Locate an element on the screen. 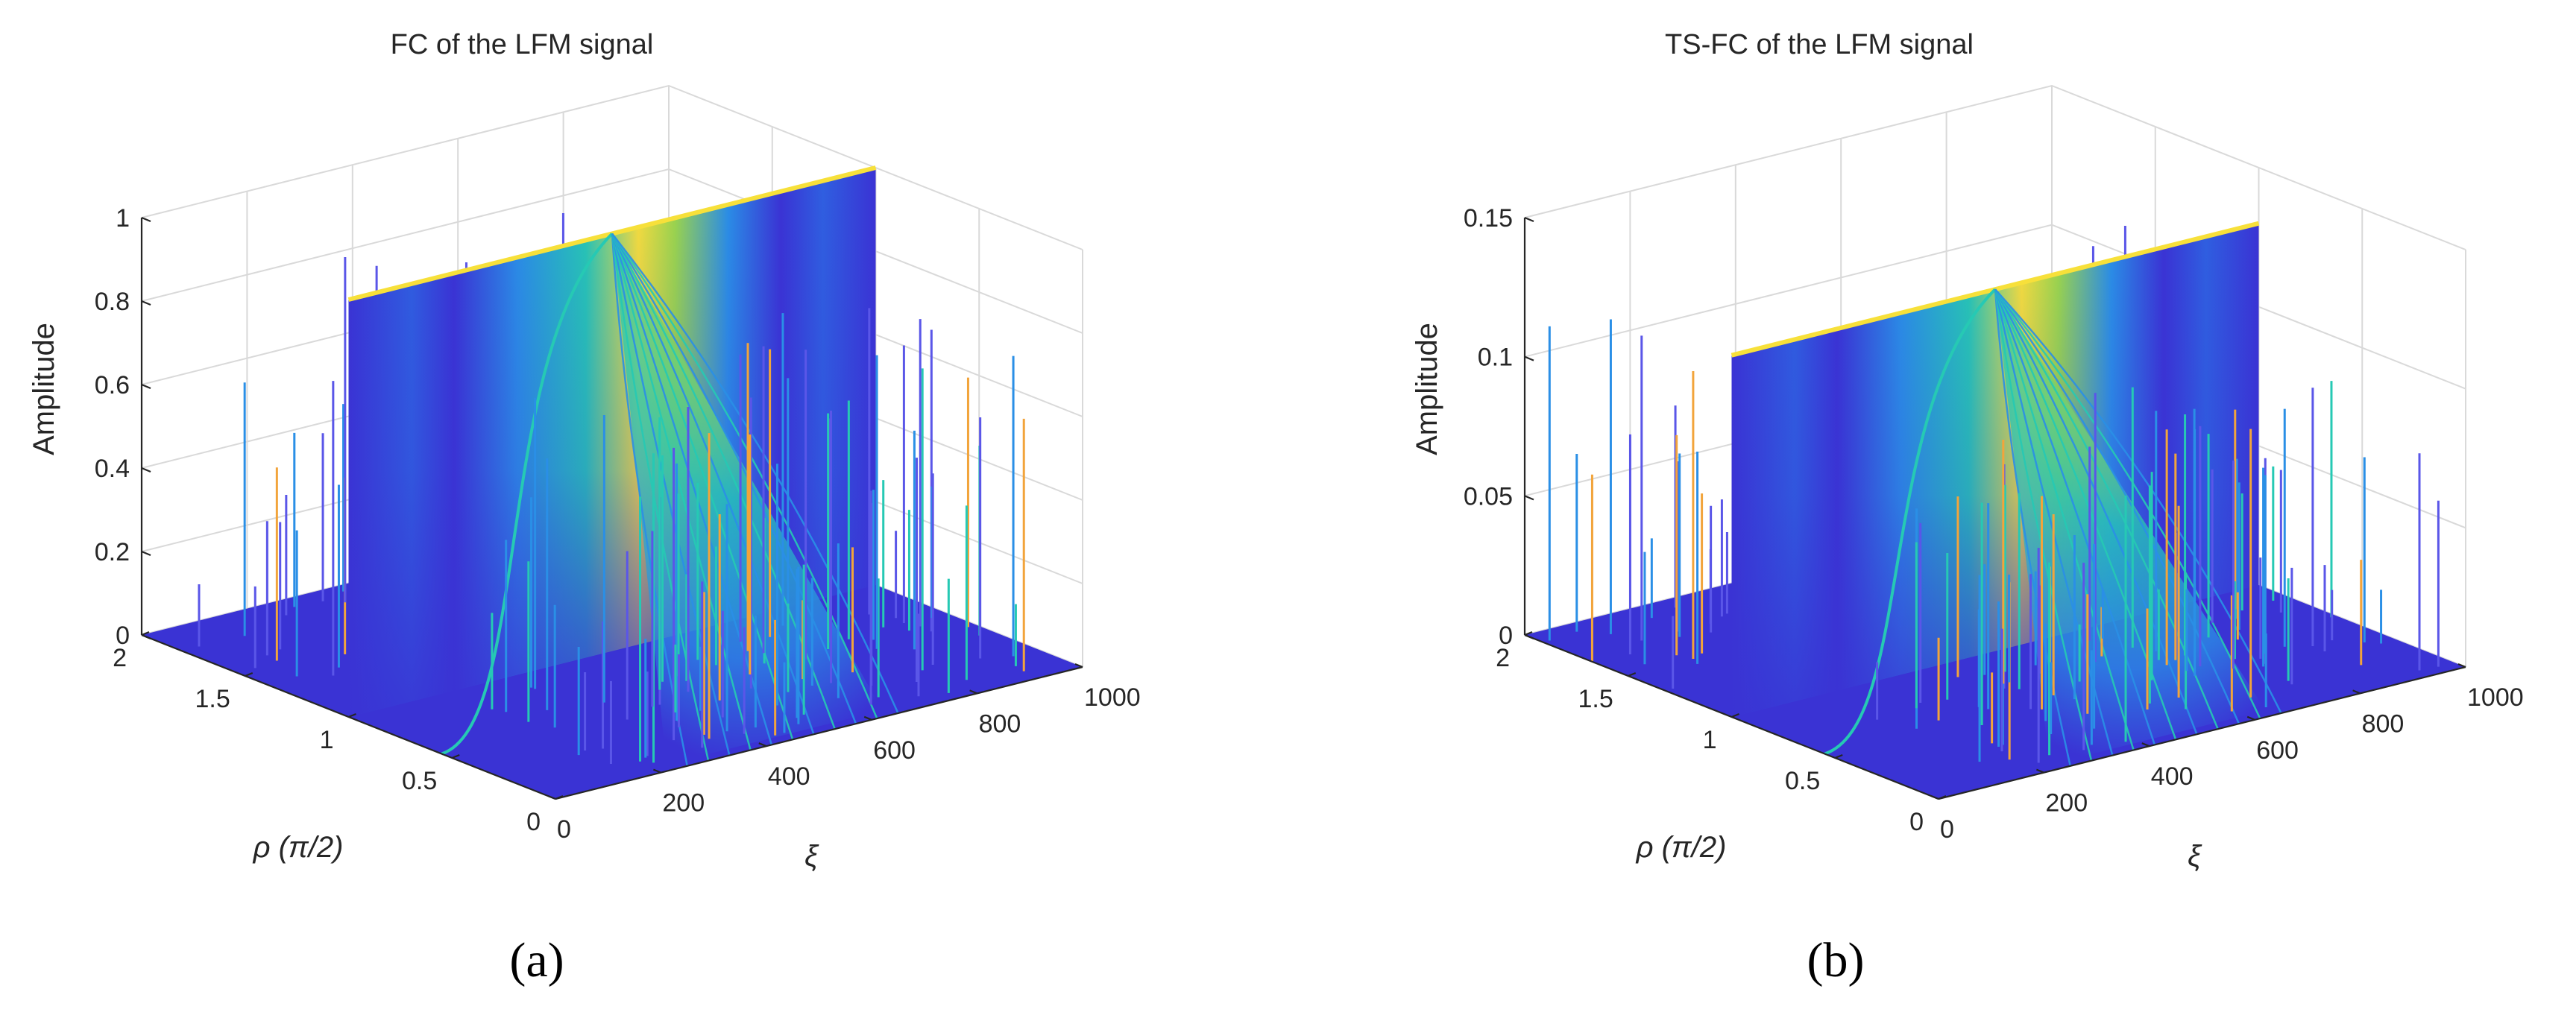 This screenshot has width=2576, height=1024. z-tick-label: 0.2 is located at coordinates (112, 552).